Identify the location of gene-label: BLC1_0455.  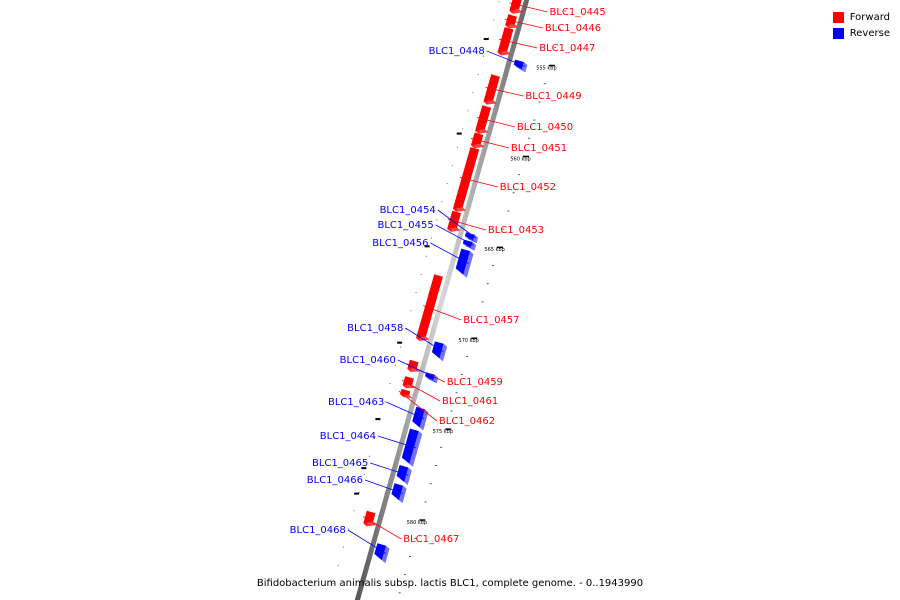
(405, 225).